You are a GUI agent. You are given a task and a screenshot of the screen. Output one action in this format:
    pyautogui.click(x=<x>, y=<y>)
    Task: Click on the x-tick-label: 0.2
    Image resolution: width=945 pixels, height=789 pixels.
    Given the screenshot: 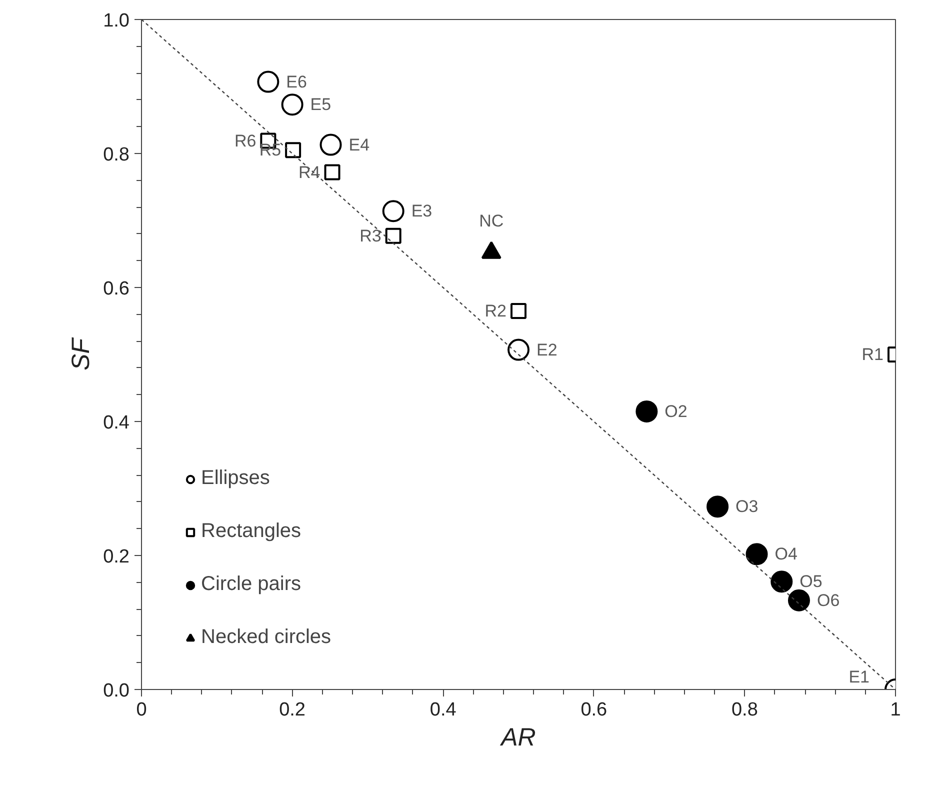 What is the action you would take?
    pyautogui.click(x=292, y=710)
    